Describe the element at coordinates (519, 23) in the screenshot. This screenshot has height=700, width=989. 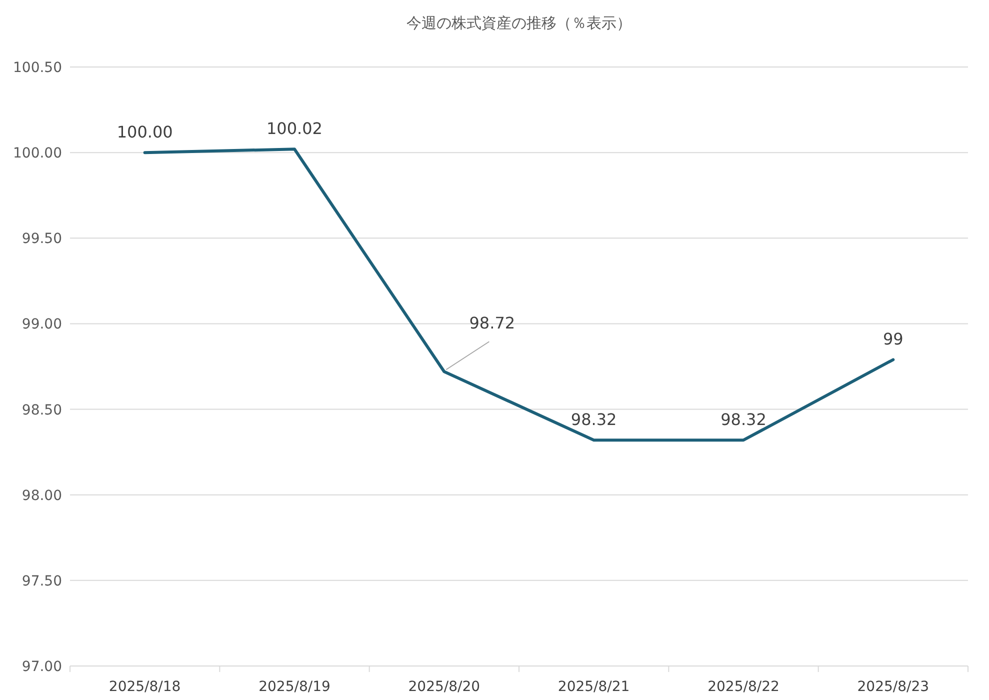
I see `chart-title: 今週の株式資産の推移（％表示）` at that location.